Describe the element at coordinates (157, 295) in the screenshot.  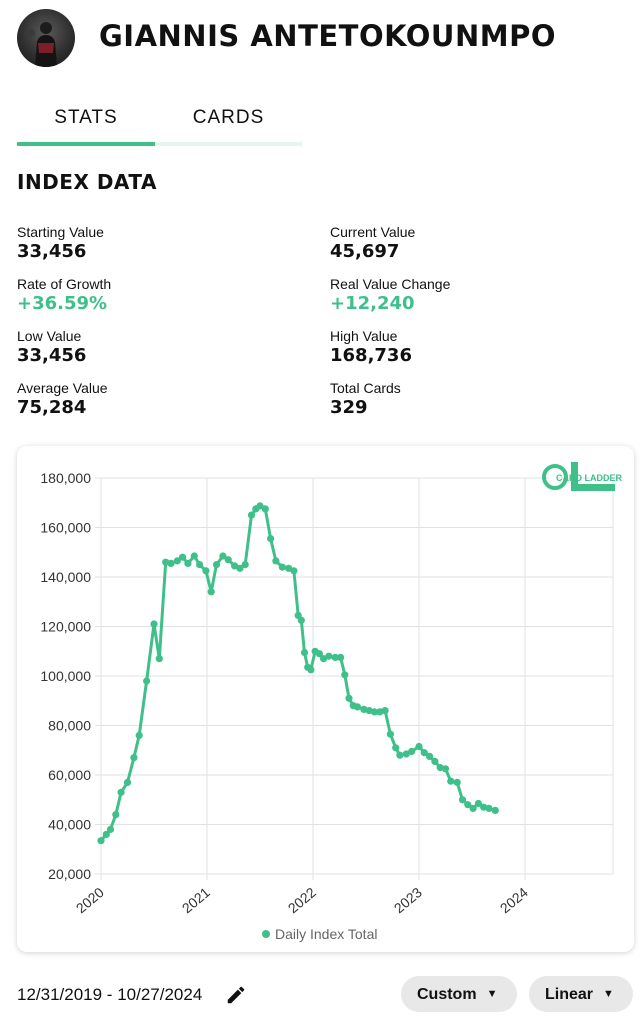
I see `stat-rate-of-growth: Rate of Growth +36.59%` at that location.